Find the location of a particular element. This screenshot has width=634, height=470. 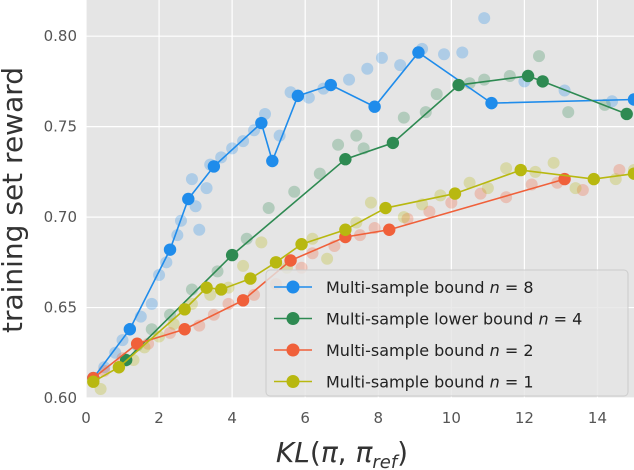

y-axis-title: training set reward is located at coordinates (14, 200).